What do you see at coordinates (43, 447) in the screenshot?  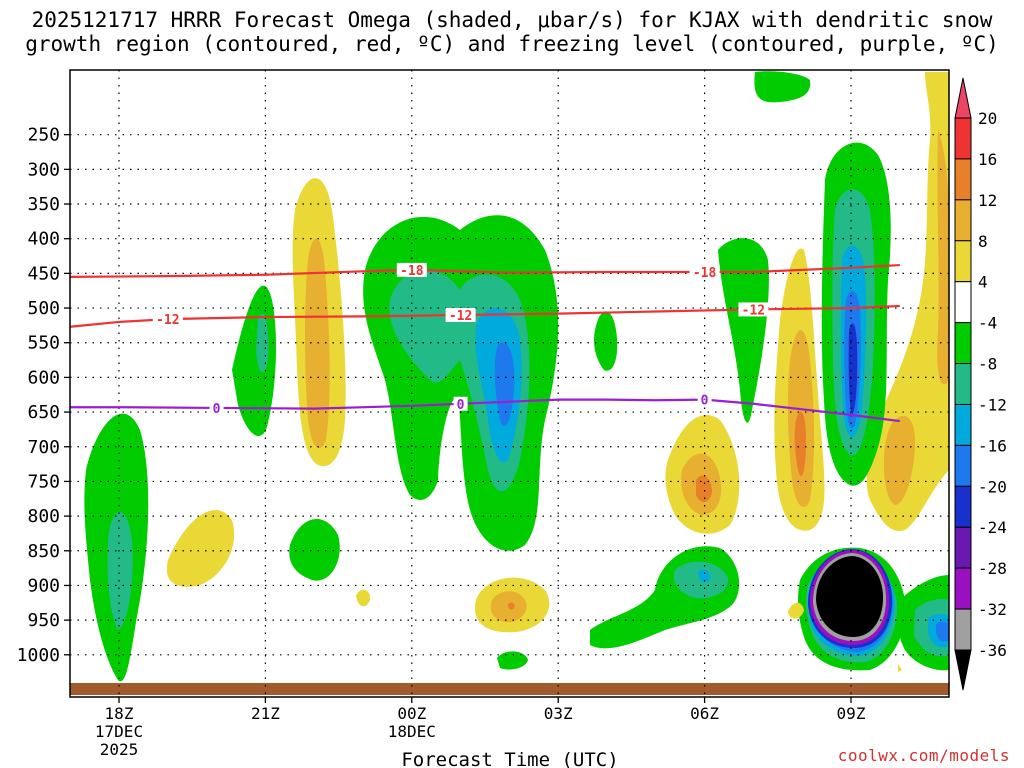 I see `y-tick-label: 700` at bounding box center [43, 447].